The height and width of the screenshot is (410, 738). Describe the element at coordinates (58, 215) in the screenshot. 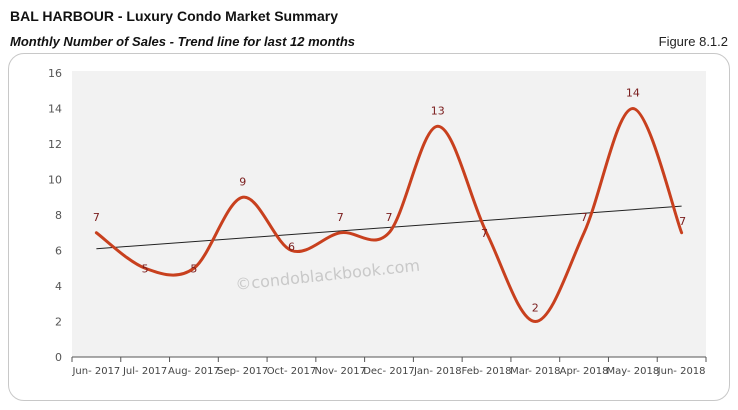

I see `y-tick-label: 8` at that location.